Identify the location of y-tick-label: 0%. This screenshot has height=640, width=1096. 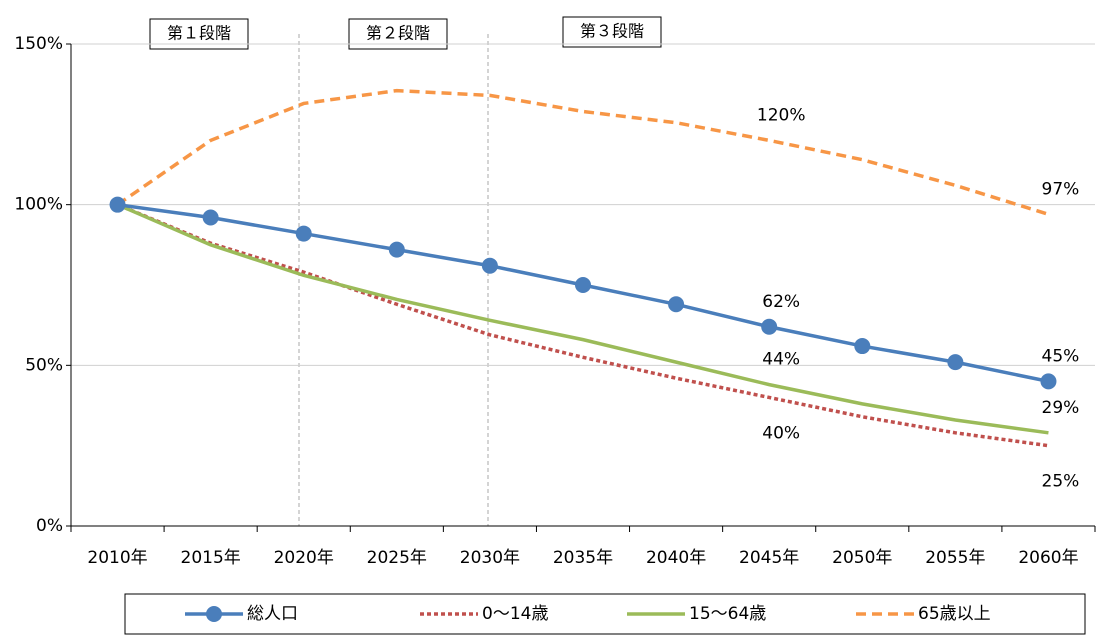
(49, 526).